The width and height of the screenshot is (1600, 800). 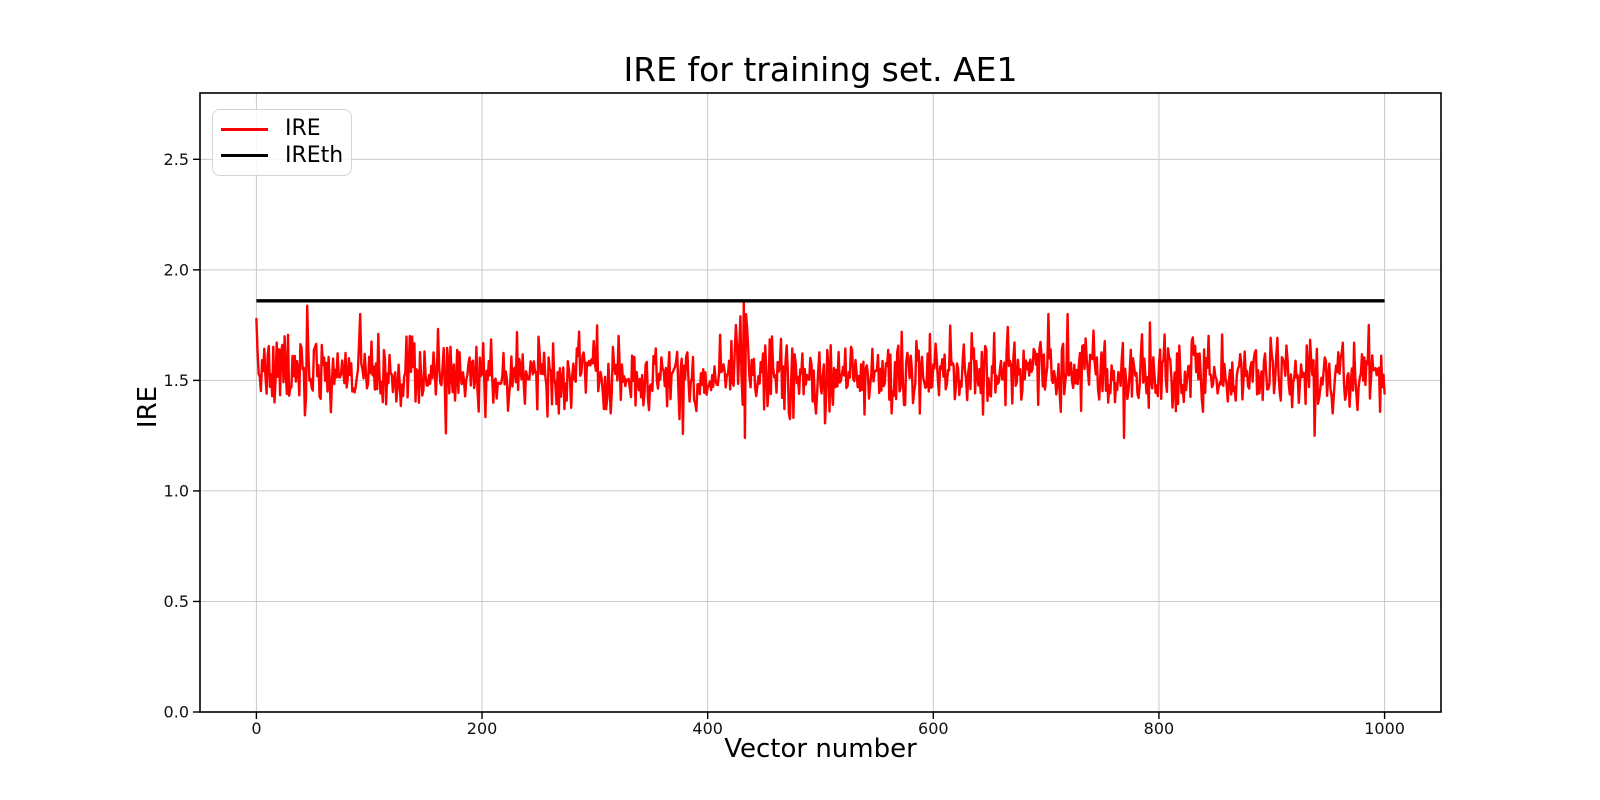 What do you see at coordinates (176, 712) in the screenshot?
I see `y-tick-label: 0.0` at bounding box center [176, 712].